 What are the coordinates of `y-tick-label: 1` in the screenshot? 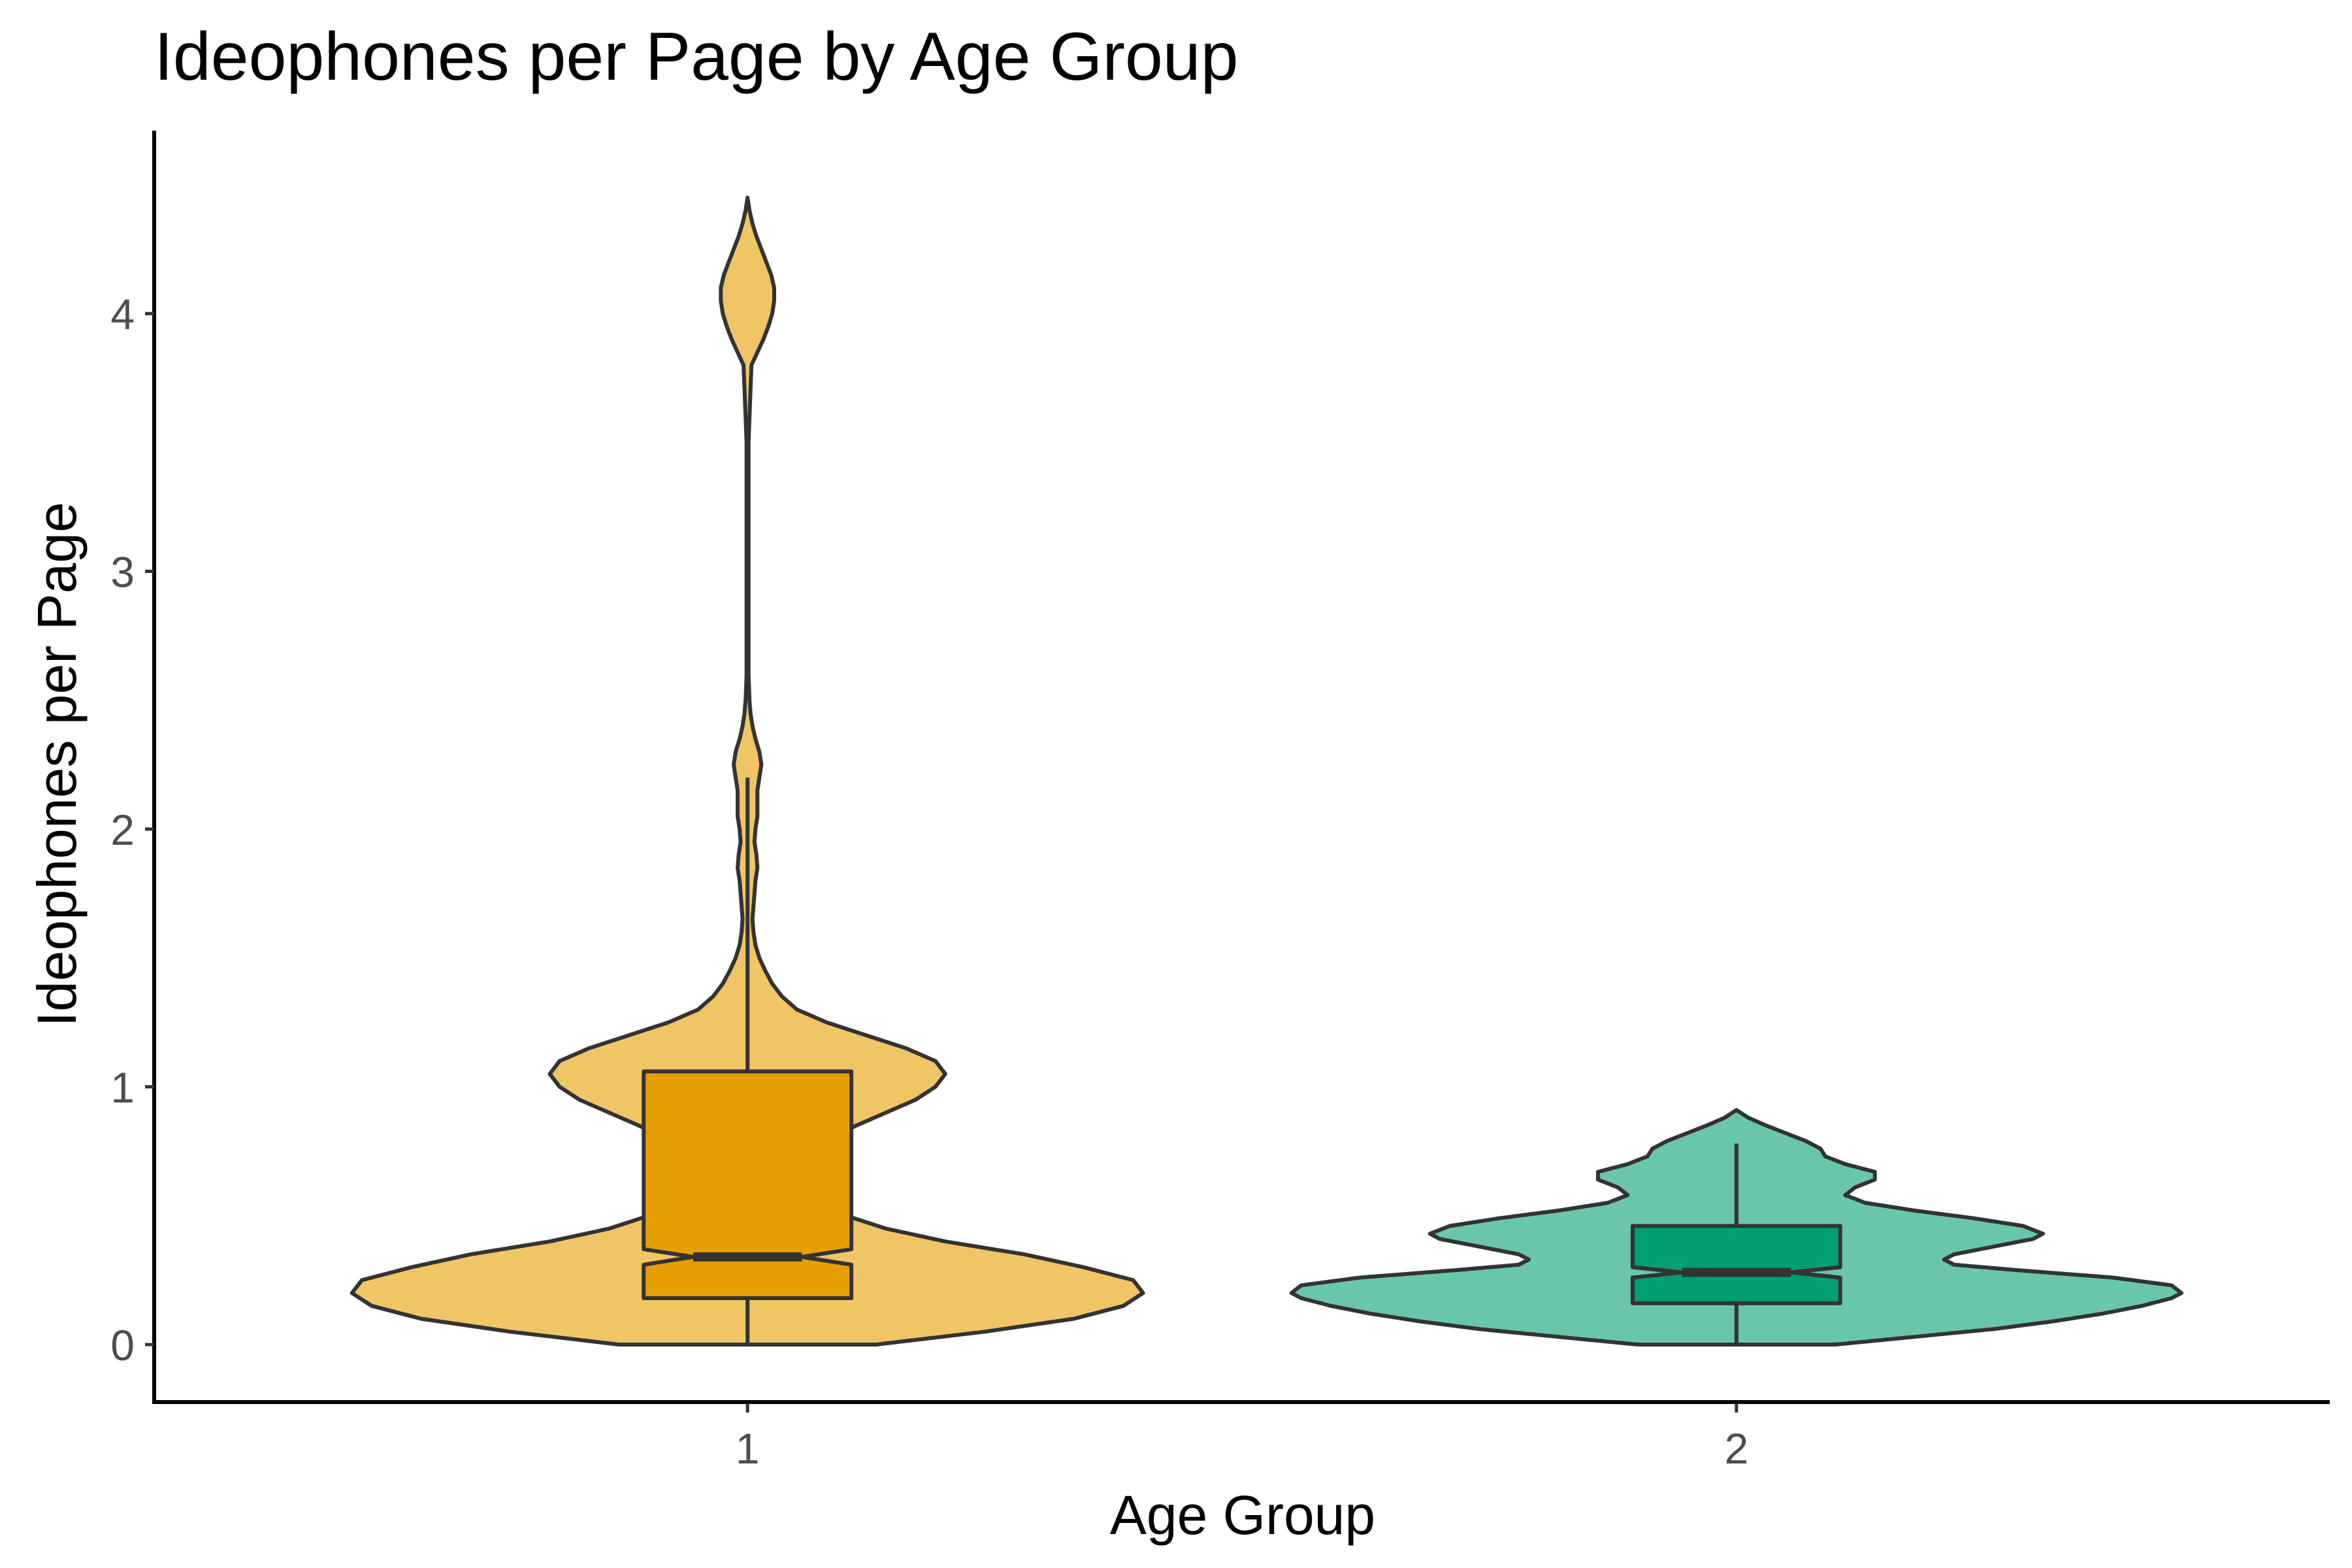 It's located at (122, 1088).